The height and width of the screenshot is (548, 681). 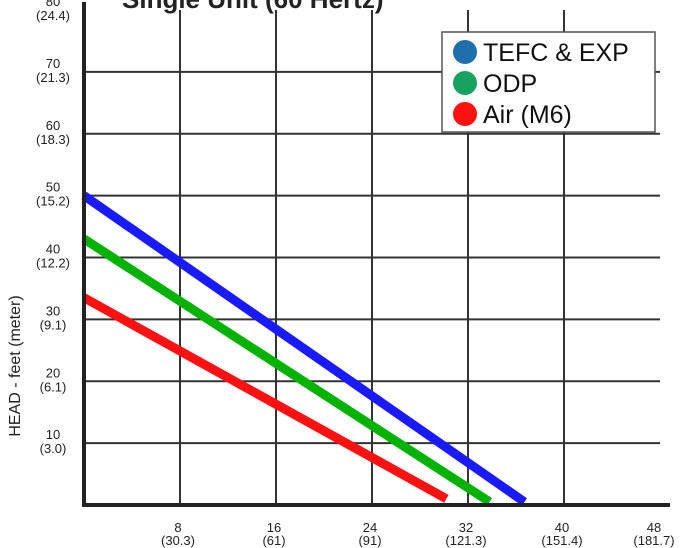 What do you see at coordinates (561, 540) in the screenshot?
I see `x-tick-sublabel-40: (151.4)` at bounding box center [561, 540].